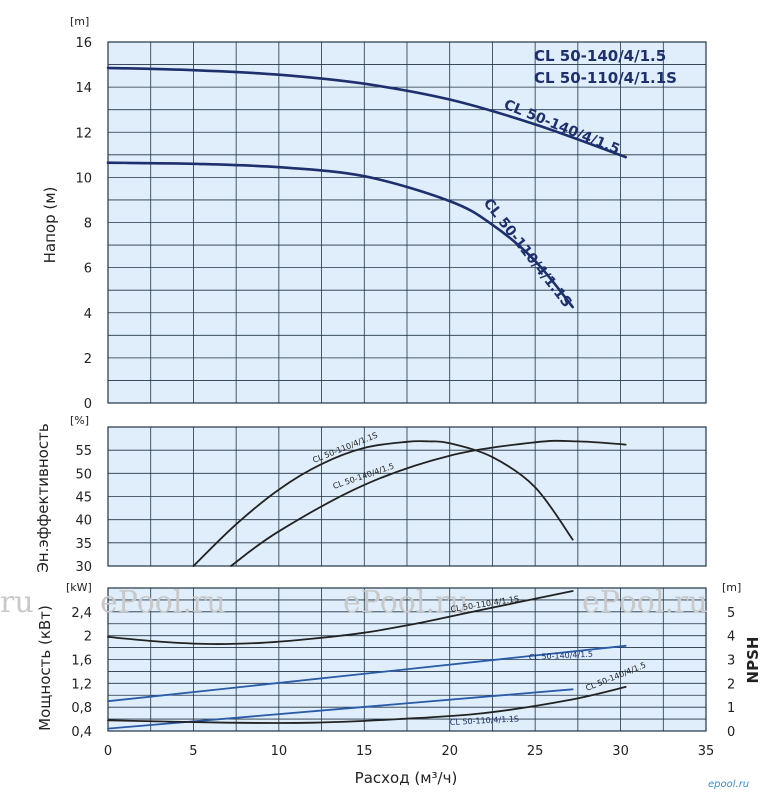  Describe the element at coordinates (79, 420) in the screenshot. I see `efficiency-unit: [%]` at that location.